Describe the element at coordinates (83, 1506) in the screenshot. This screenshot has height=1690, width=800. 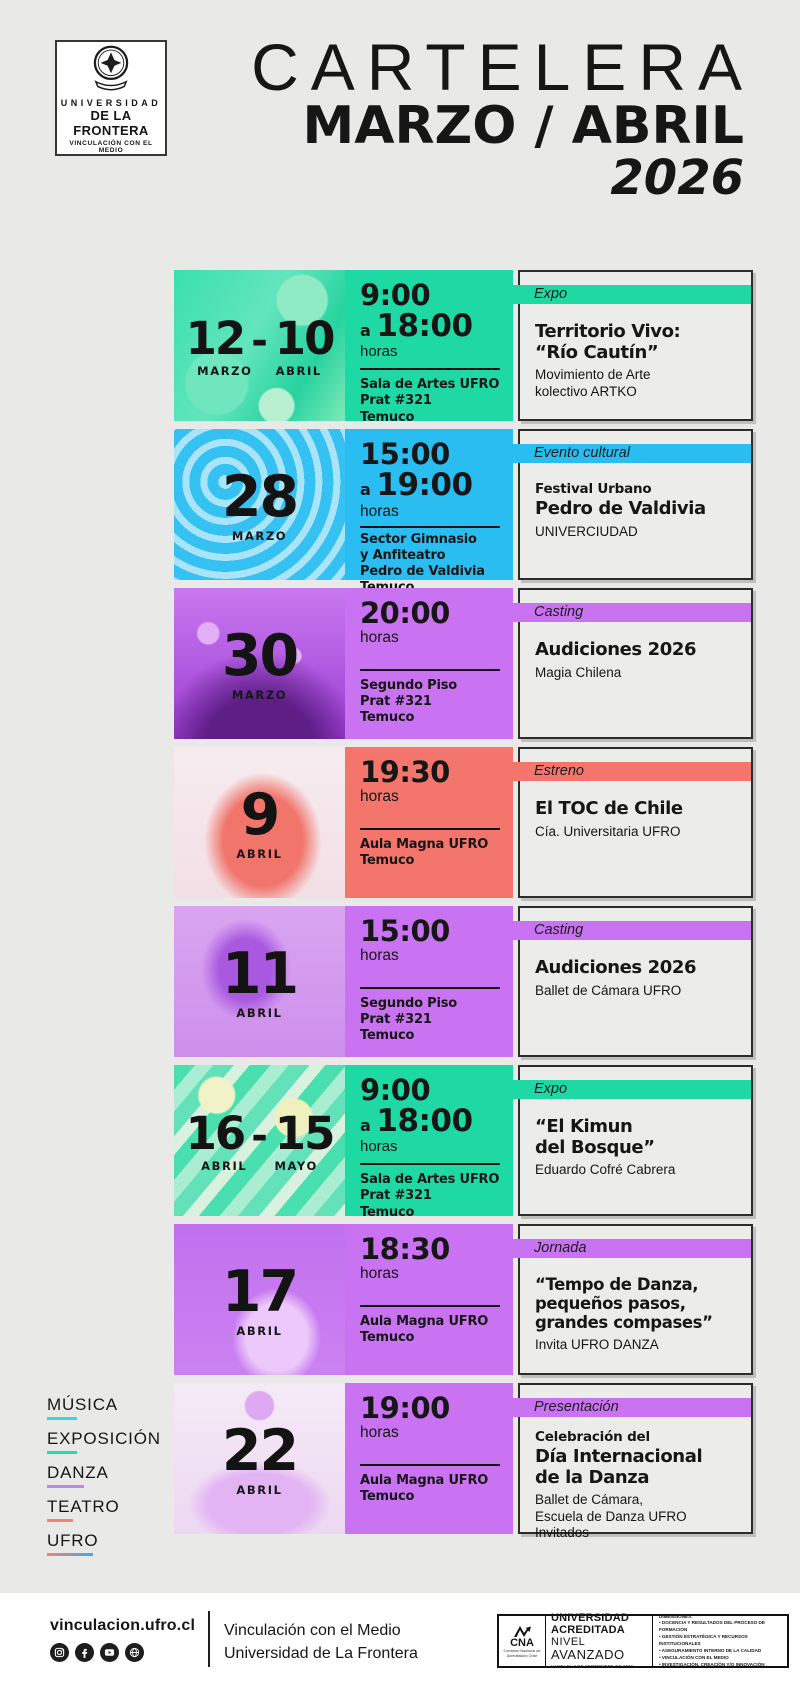
I see `legend-label: TEATRO` at that location.